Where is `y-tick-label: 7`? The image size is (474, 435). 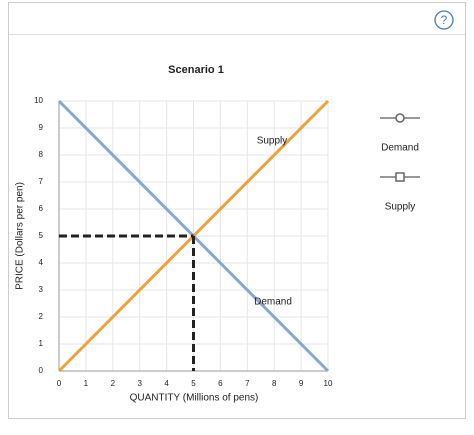
y-tick-label: 7 is located at coordinates (41, 181).